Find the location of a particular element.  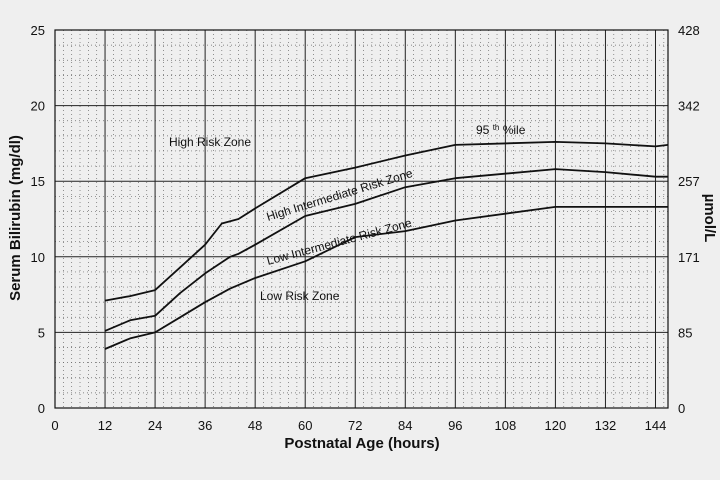

high-risk-zone-label: High Risk Zone is located at coordinates (210, 142).